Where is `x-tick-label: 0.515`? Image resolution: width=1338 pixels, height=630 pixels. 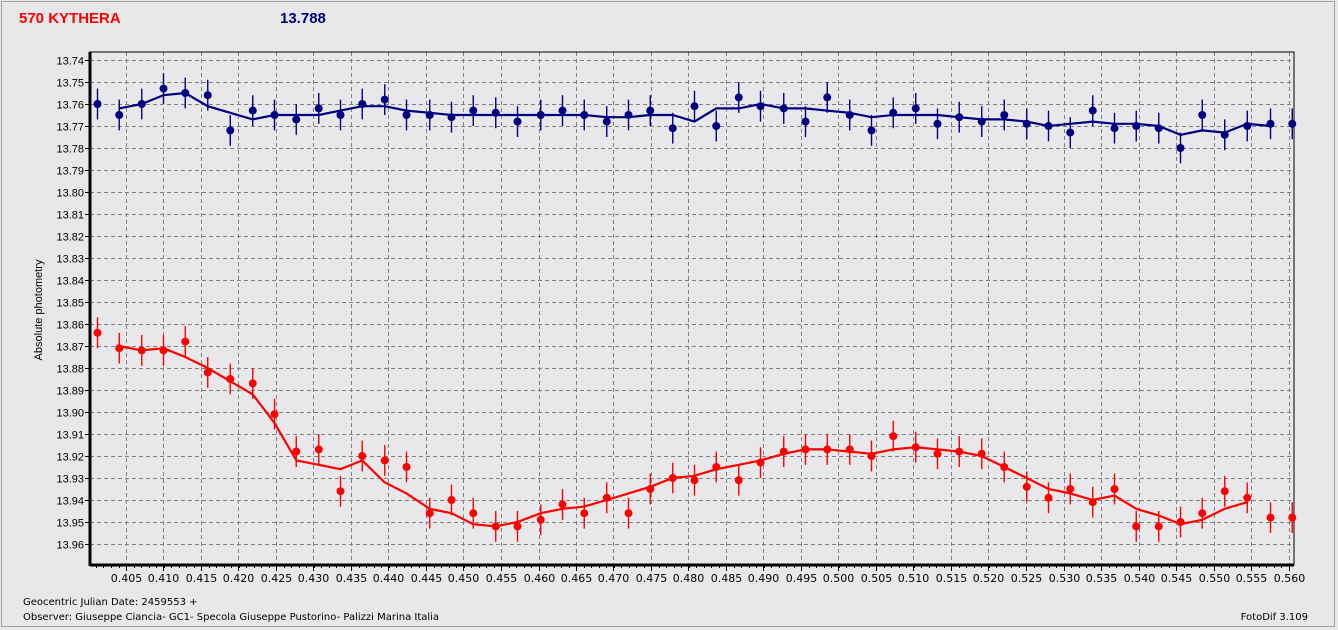 x-tick-label: 0.515 is located at coordinates (952, 578).